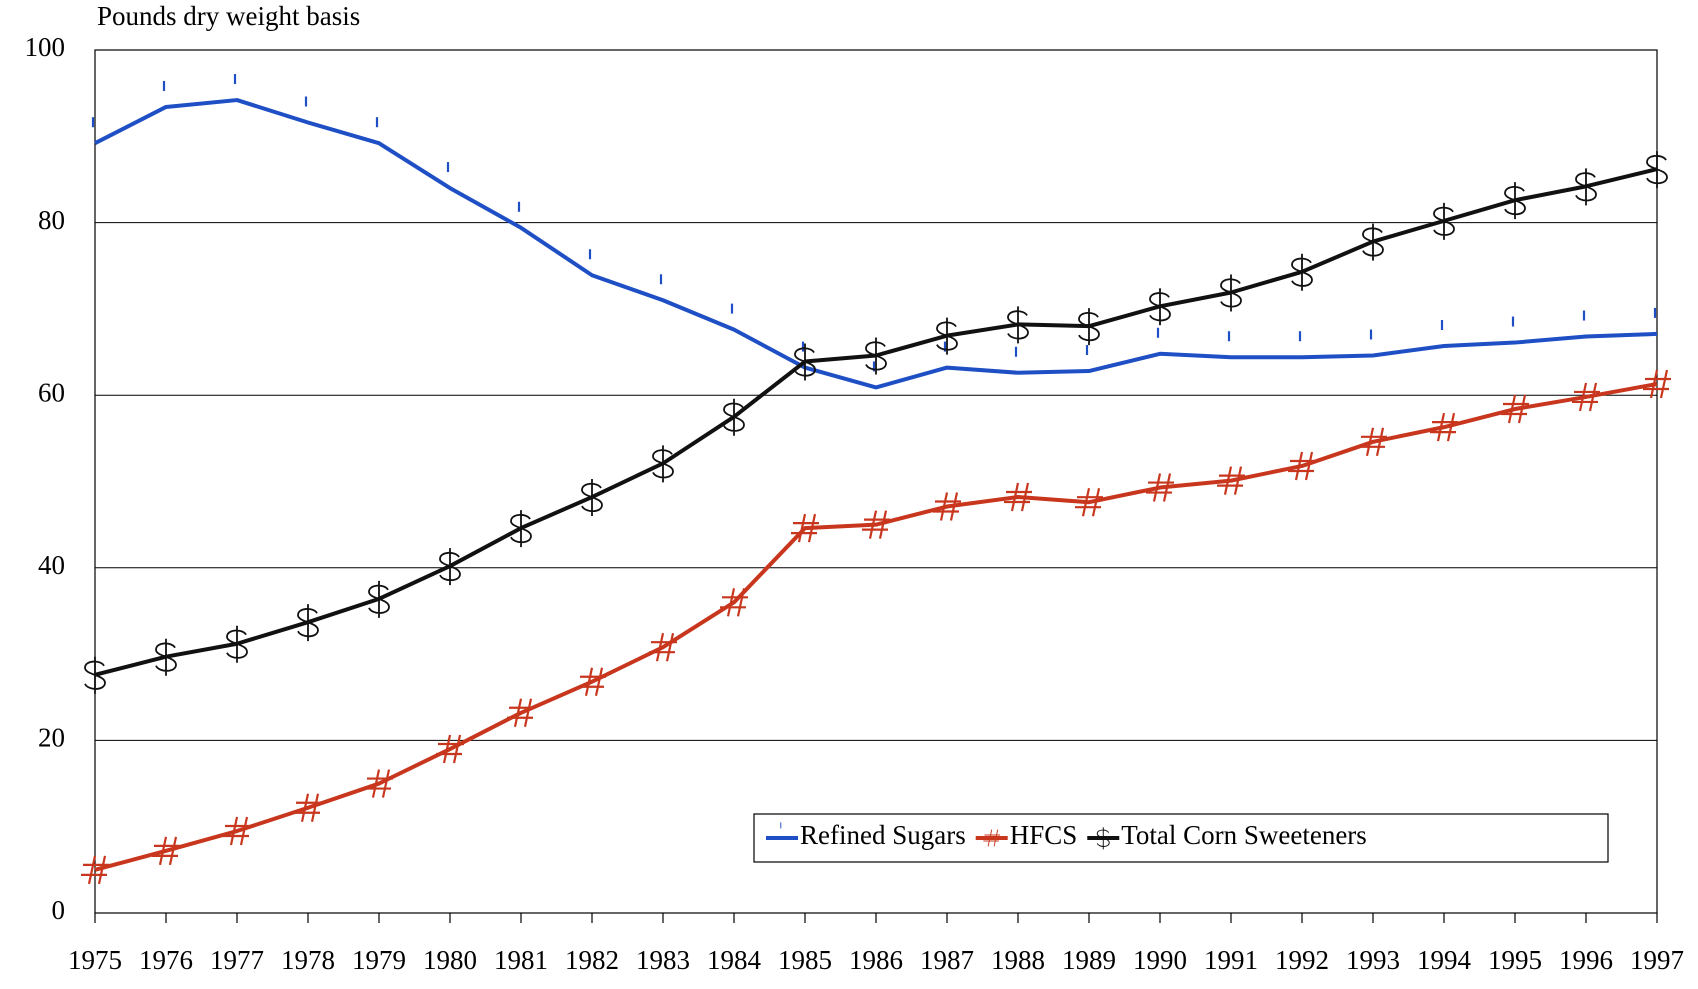 This screenshot has width=1698, height=989. What do you see at coordinates (1444, 960) in the screenshot?
I see `x-tick-label: 1994` at bounding box center [1444, 960].